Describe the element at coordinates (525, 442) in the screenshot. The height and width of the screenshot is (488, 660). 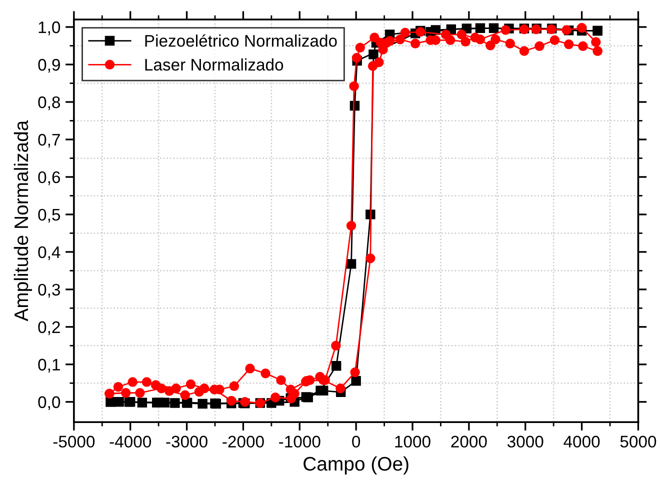
I see `x-tick-label: 3000` at that location.